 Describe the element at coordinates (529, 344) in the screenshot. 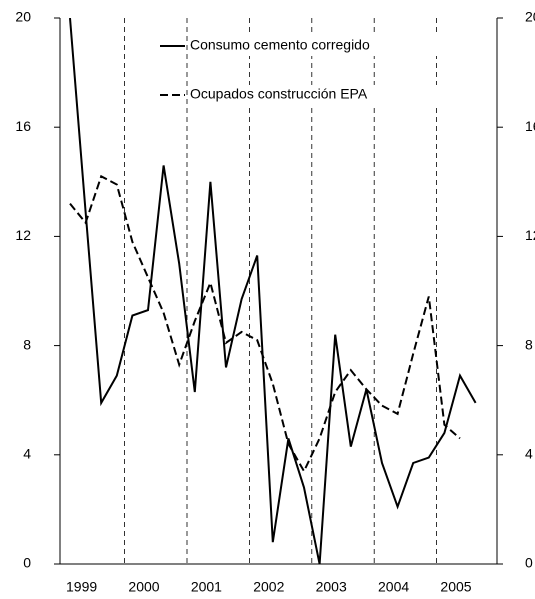

I see `y2-tick-label: 8` at that location.